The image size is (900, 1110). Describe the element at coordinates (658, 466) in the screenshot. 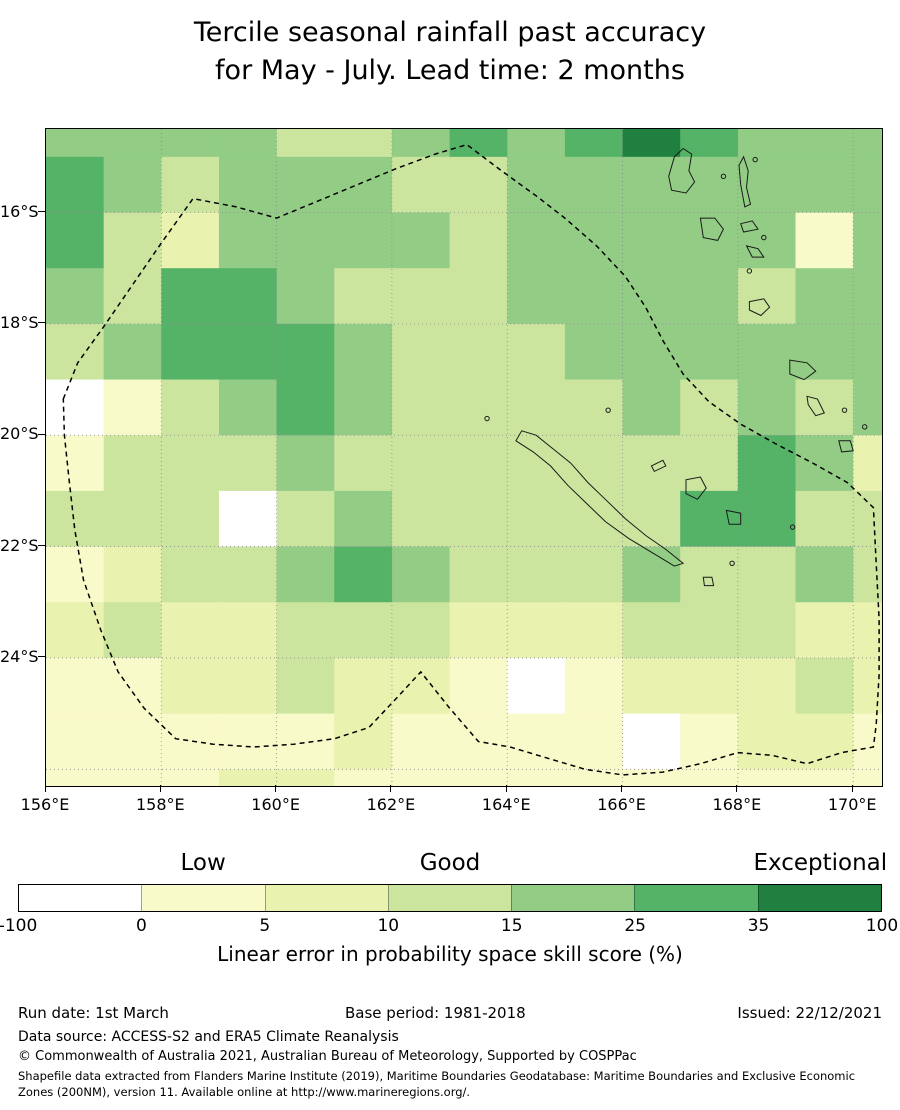

I see `island-outline-ouvea` at that location.